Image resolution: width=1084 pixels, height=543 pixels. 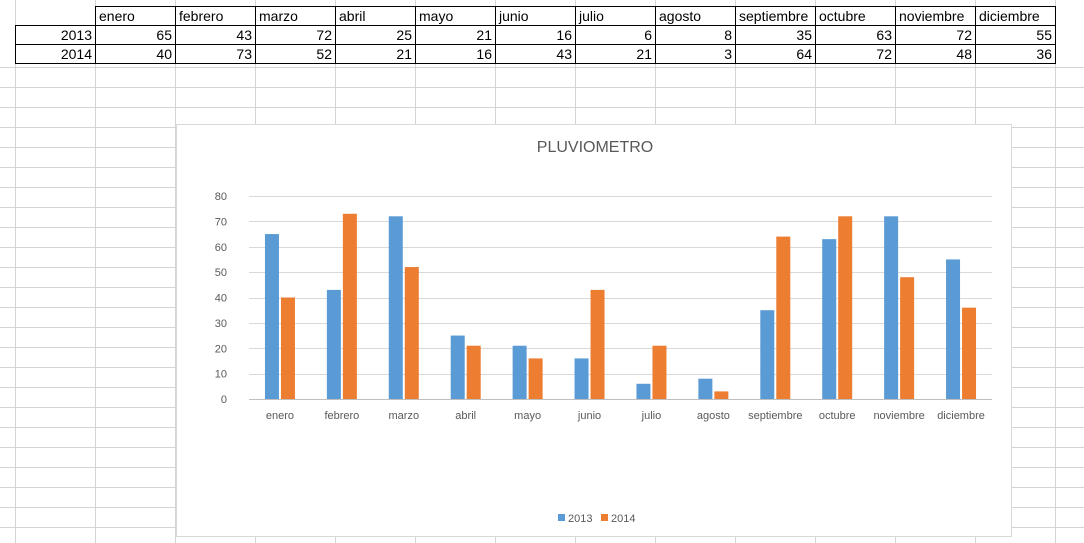 I want to click on bar-2013-enero, so click(x=271, y=316).